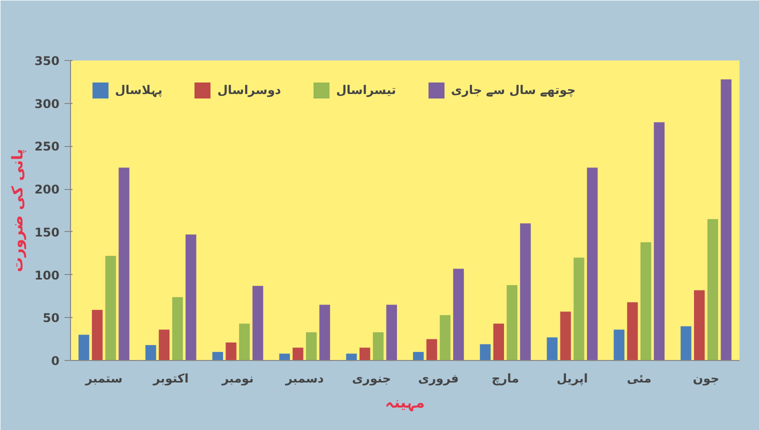 The width and height of the screenshot is (759, 430). Describe the element at coordinates (706, 379) in the screenshot. I see `x-tick-label: جون` at that location.